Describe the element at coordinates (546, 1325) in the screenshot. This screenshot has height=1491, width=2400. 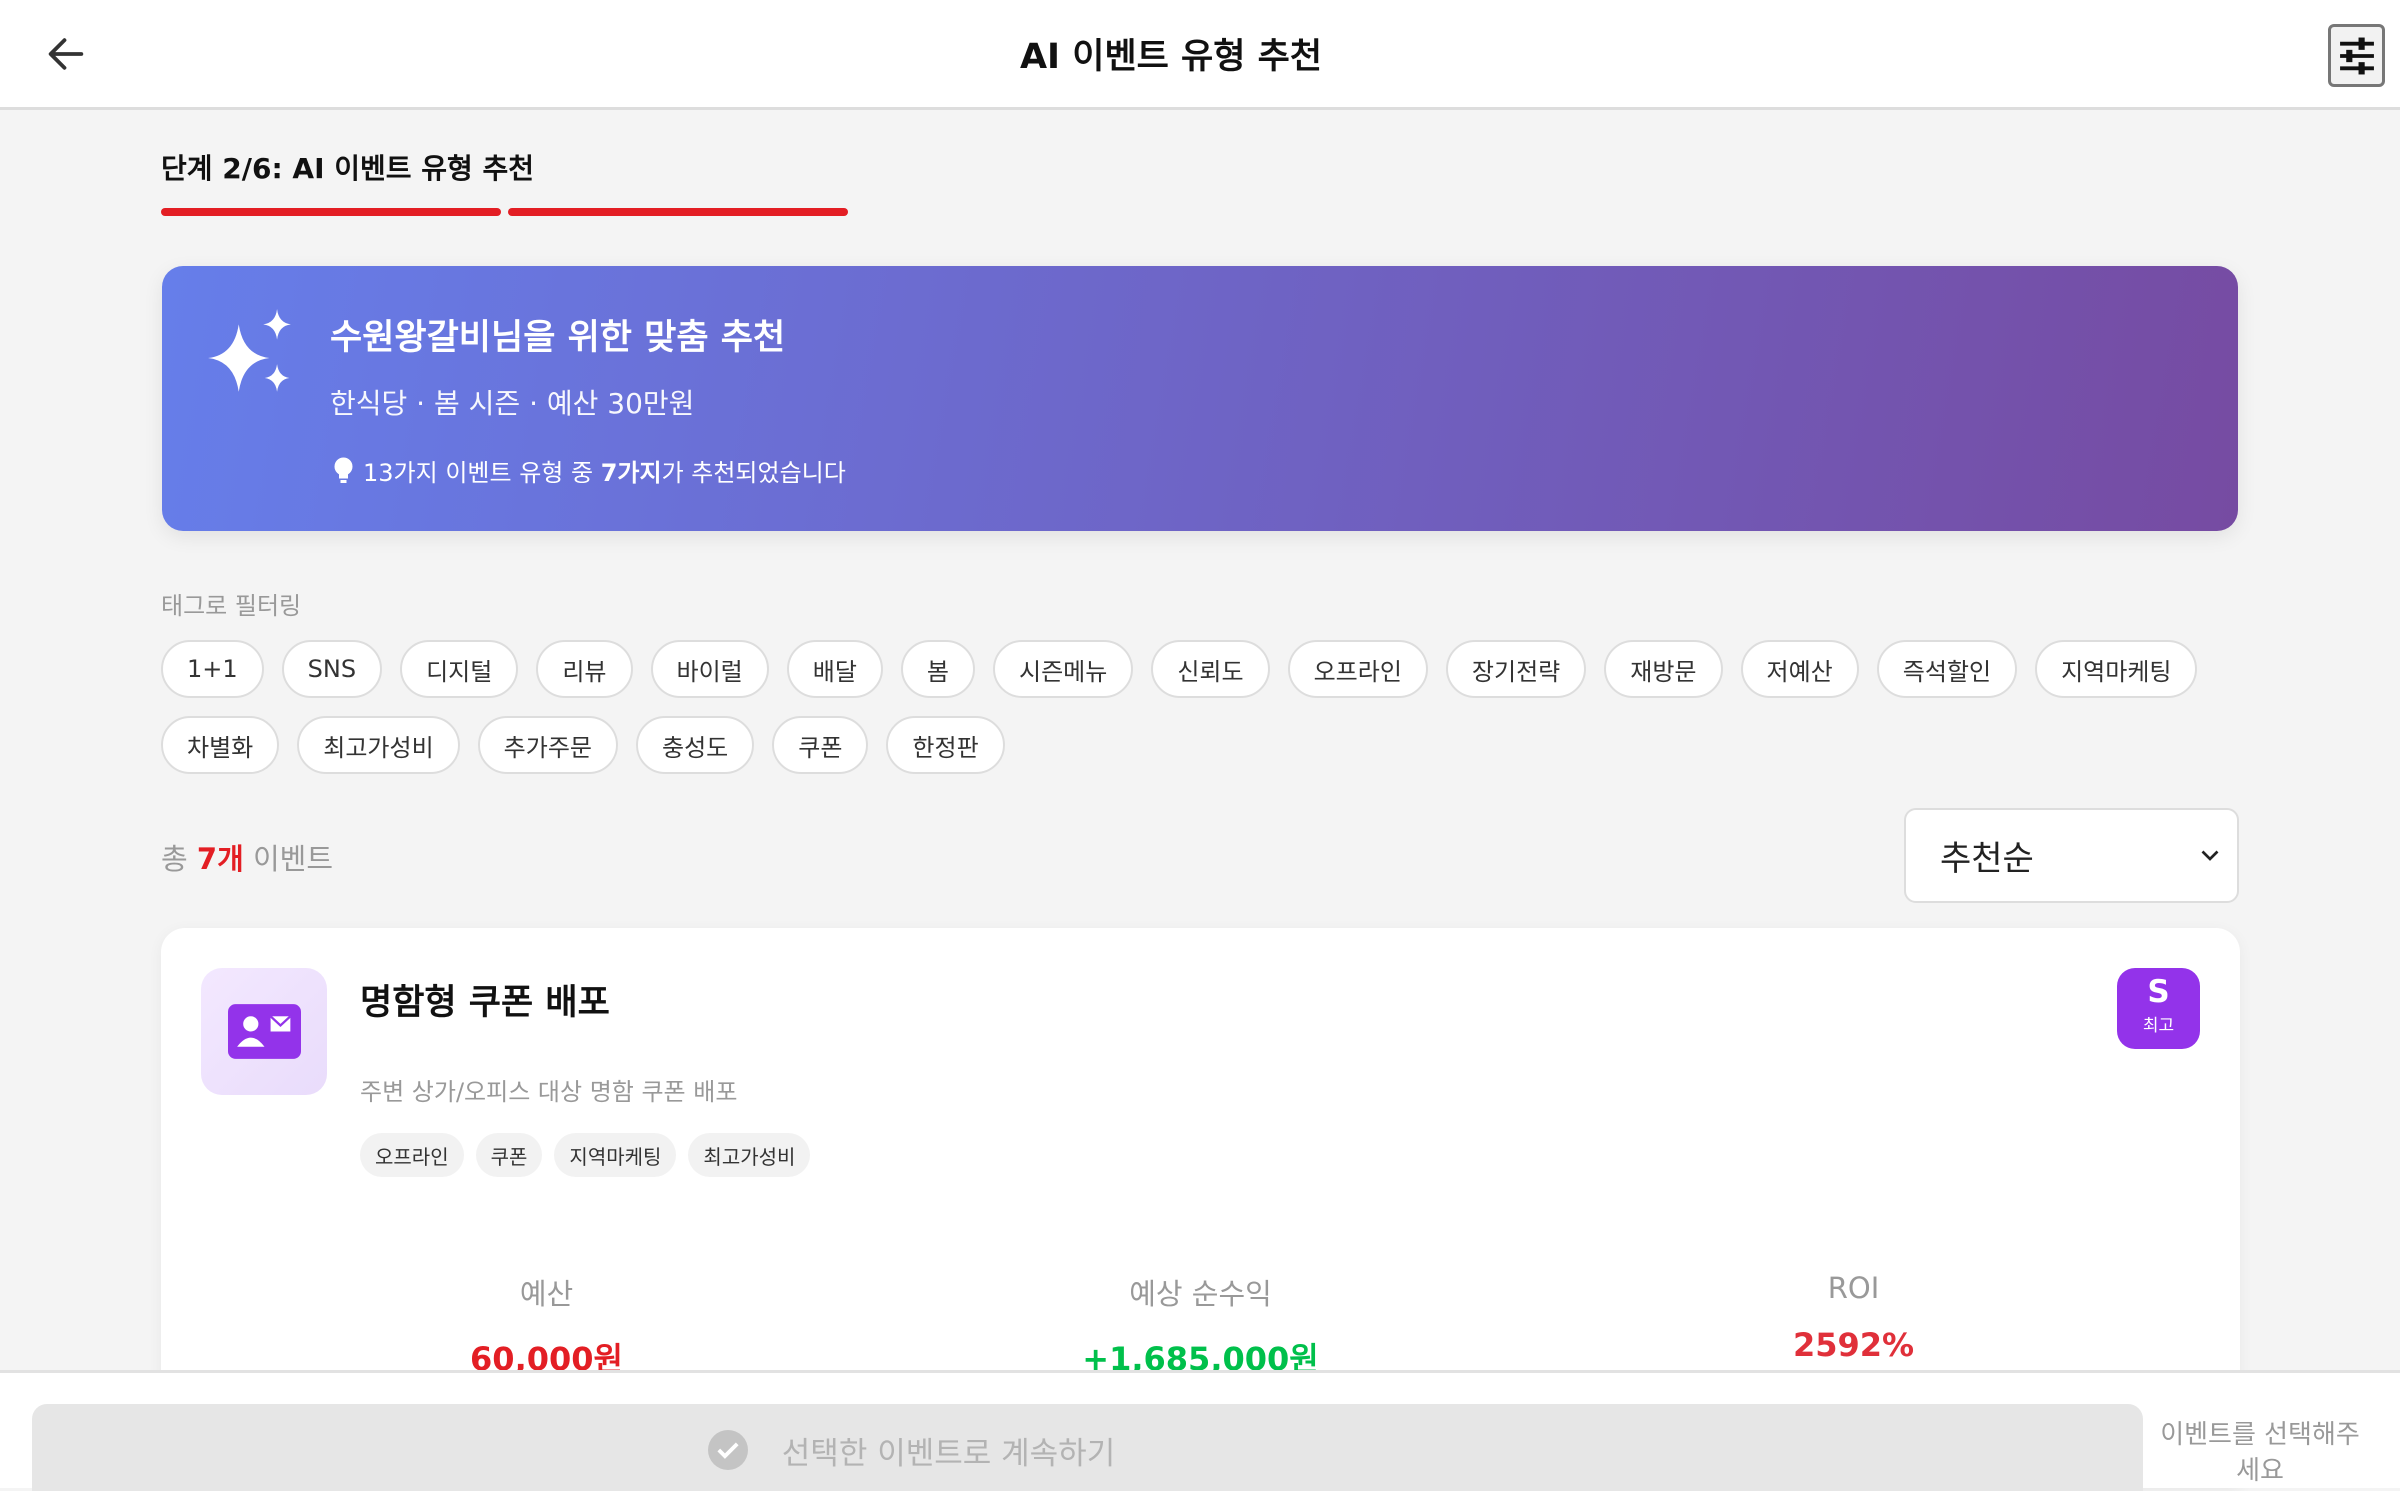
I see `stat-budget: 예산 60,000원` at that location.